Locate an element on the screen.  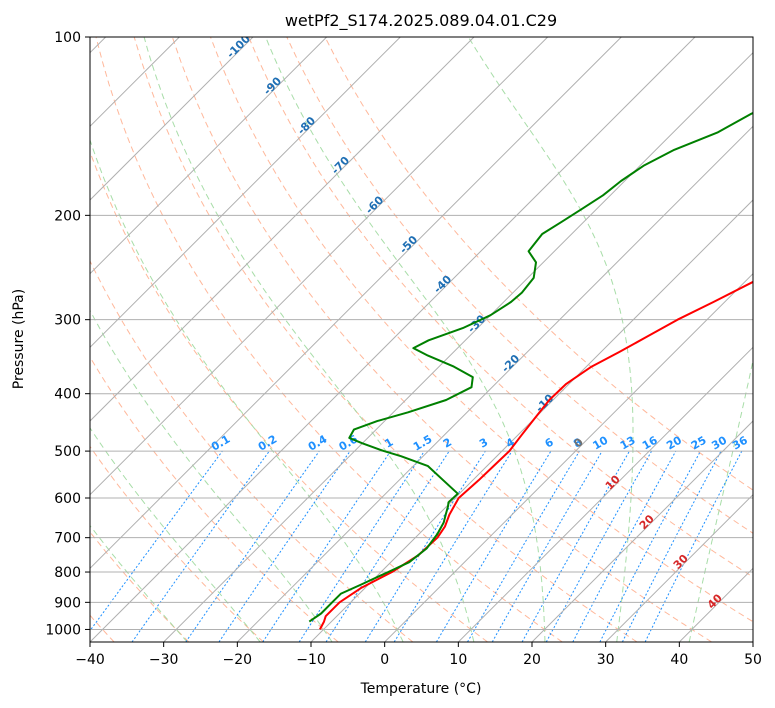
isotherm-label: -70 is located at coordinates (340, 165).